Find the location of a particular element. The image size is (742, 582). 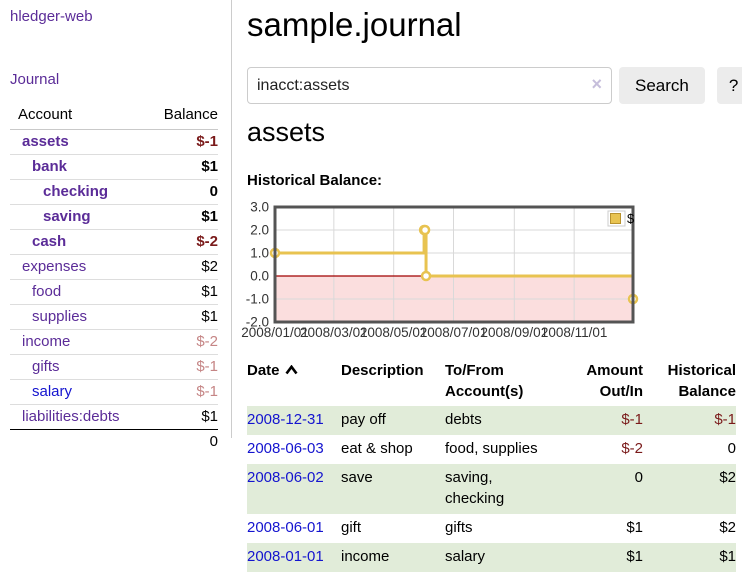

transaction-date-link: 2008-12-31 is located at coordinates (285, 419).